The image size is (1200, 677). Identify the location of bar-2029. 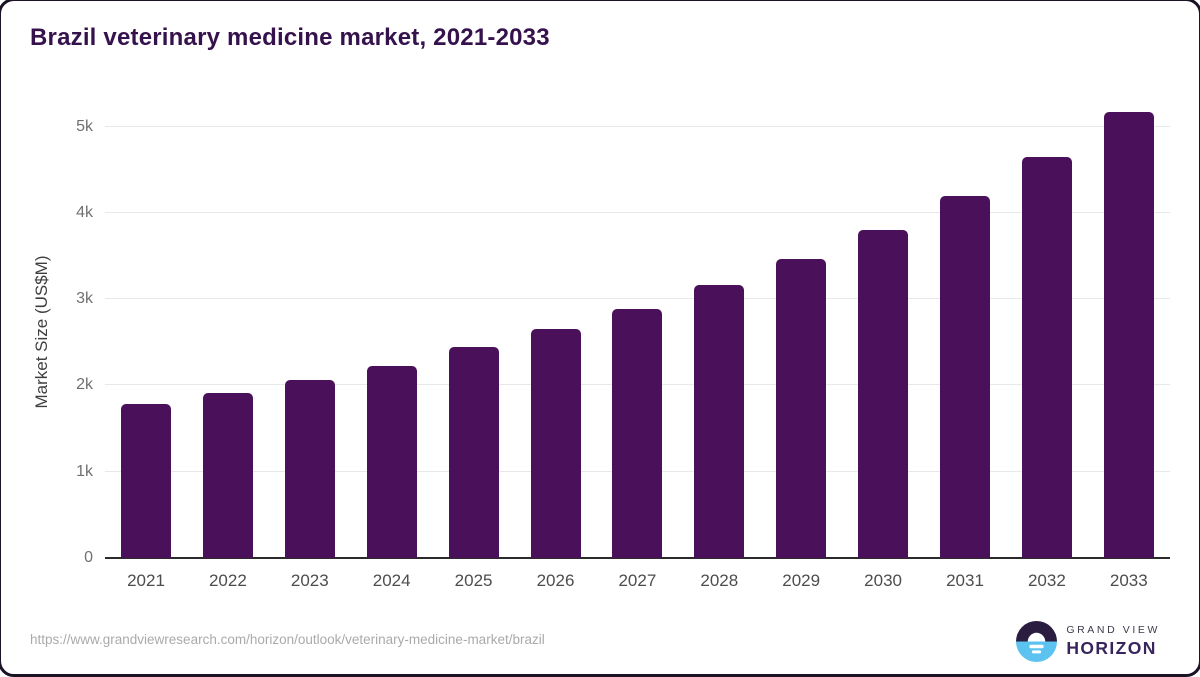
(801, 408).